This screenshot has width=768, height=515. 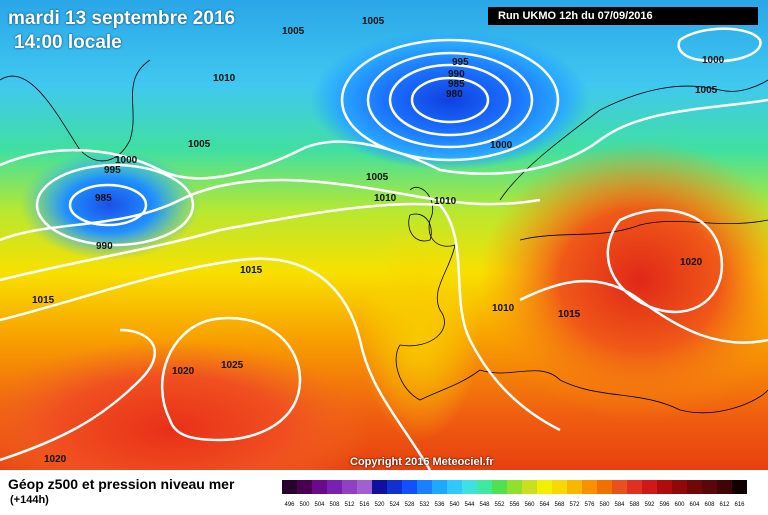 What do you see at coordinates (619, 505) in the screenshot?
I see `legend-value-label: 584` at bounding box center [619, 505].